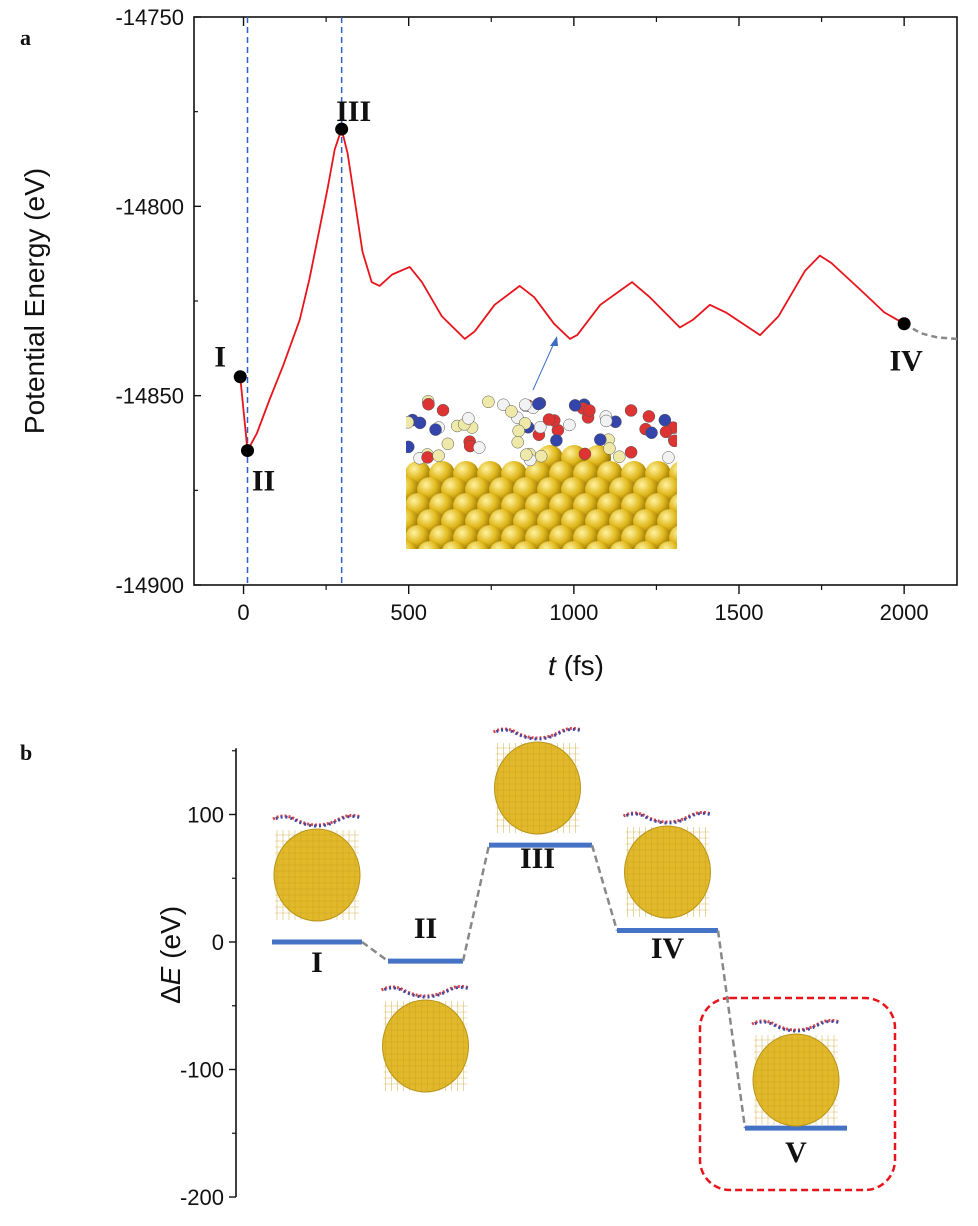 This screenshot has height=1226, width=978. Describe the element at coordinates (554, 341) in the screenshot. I see `inset-arrow-head` at that location.